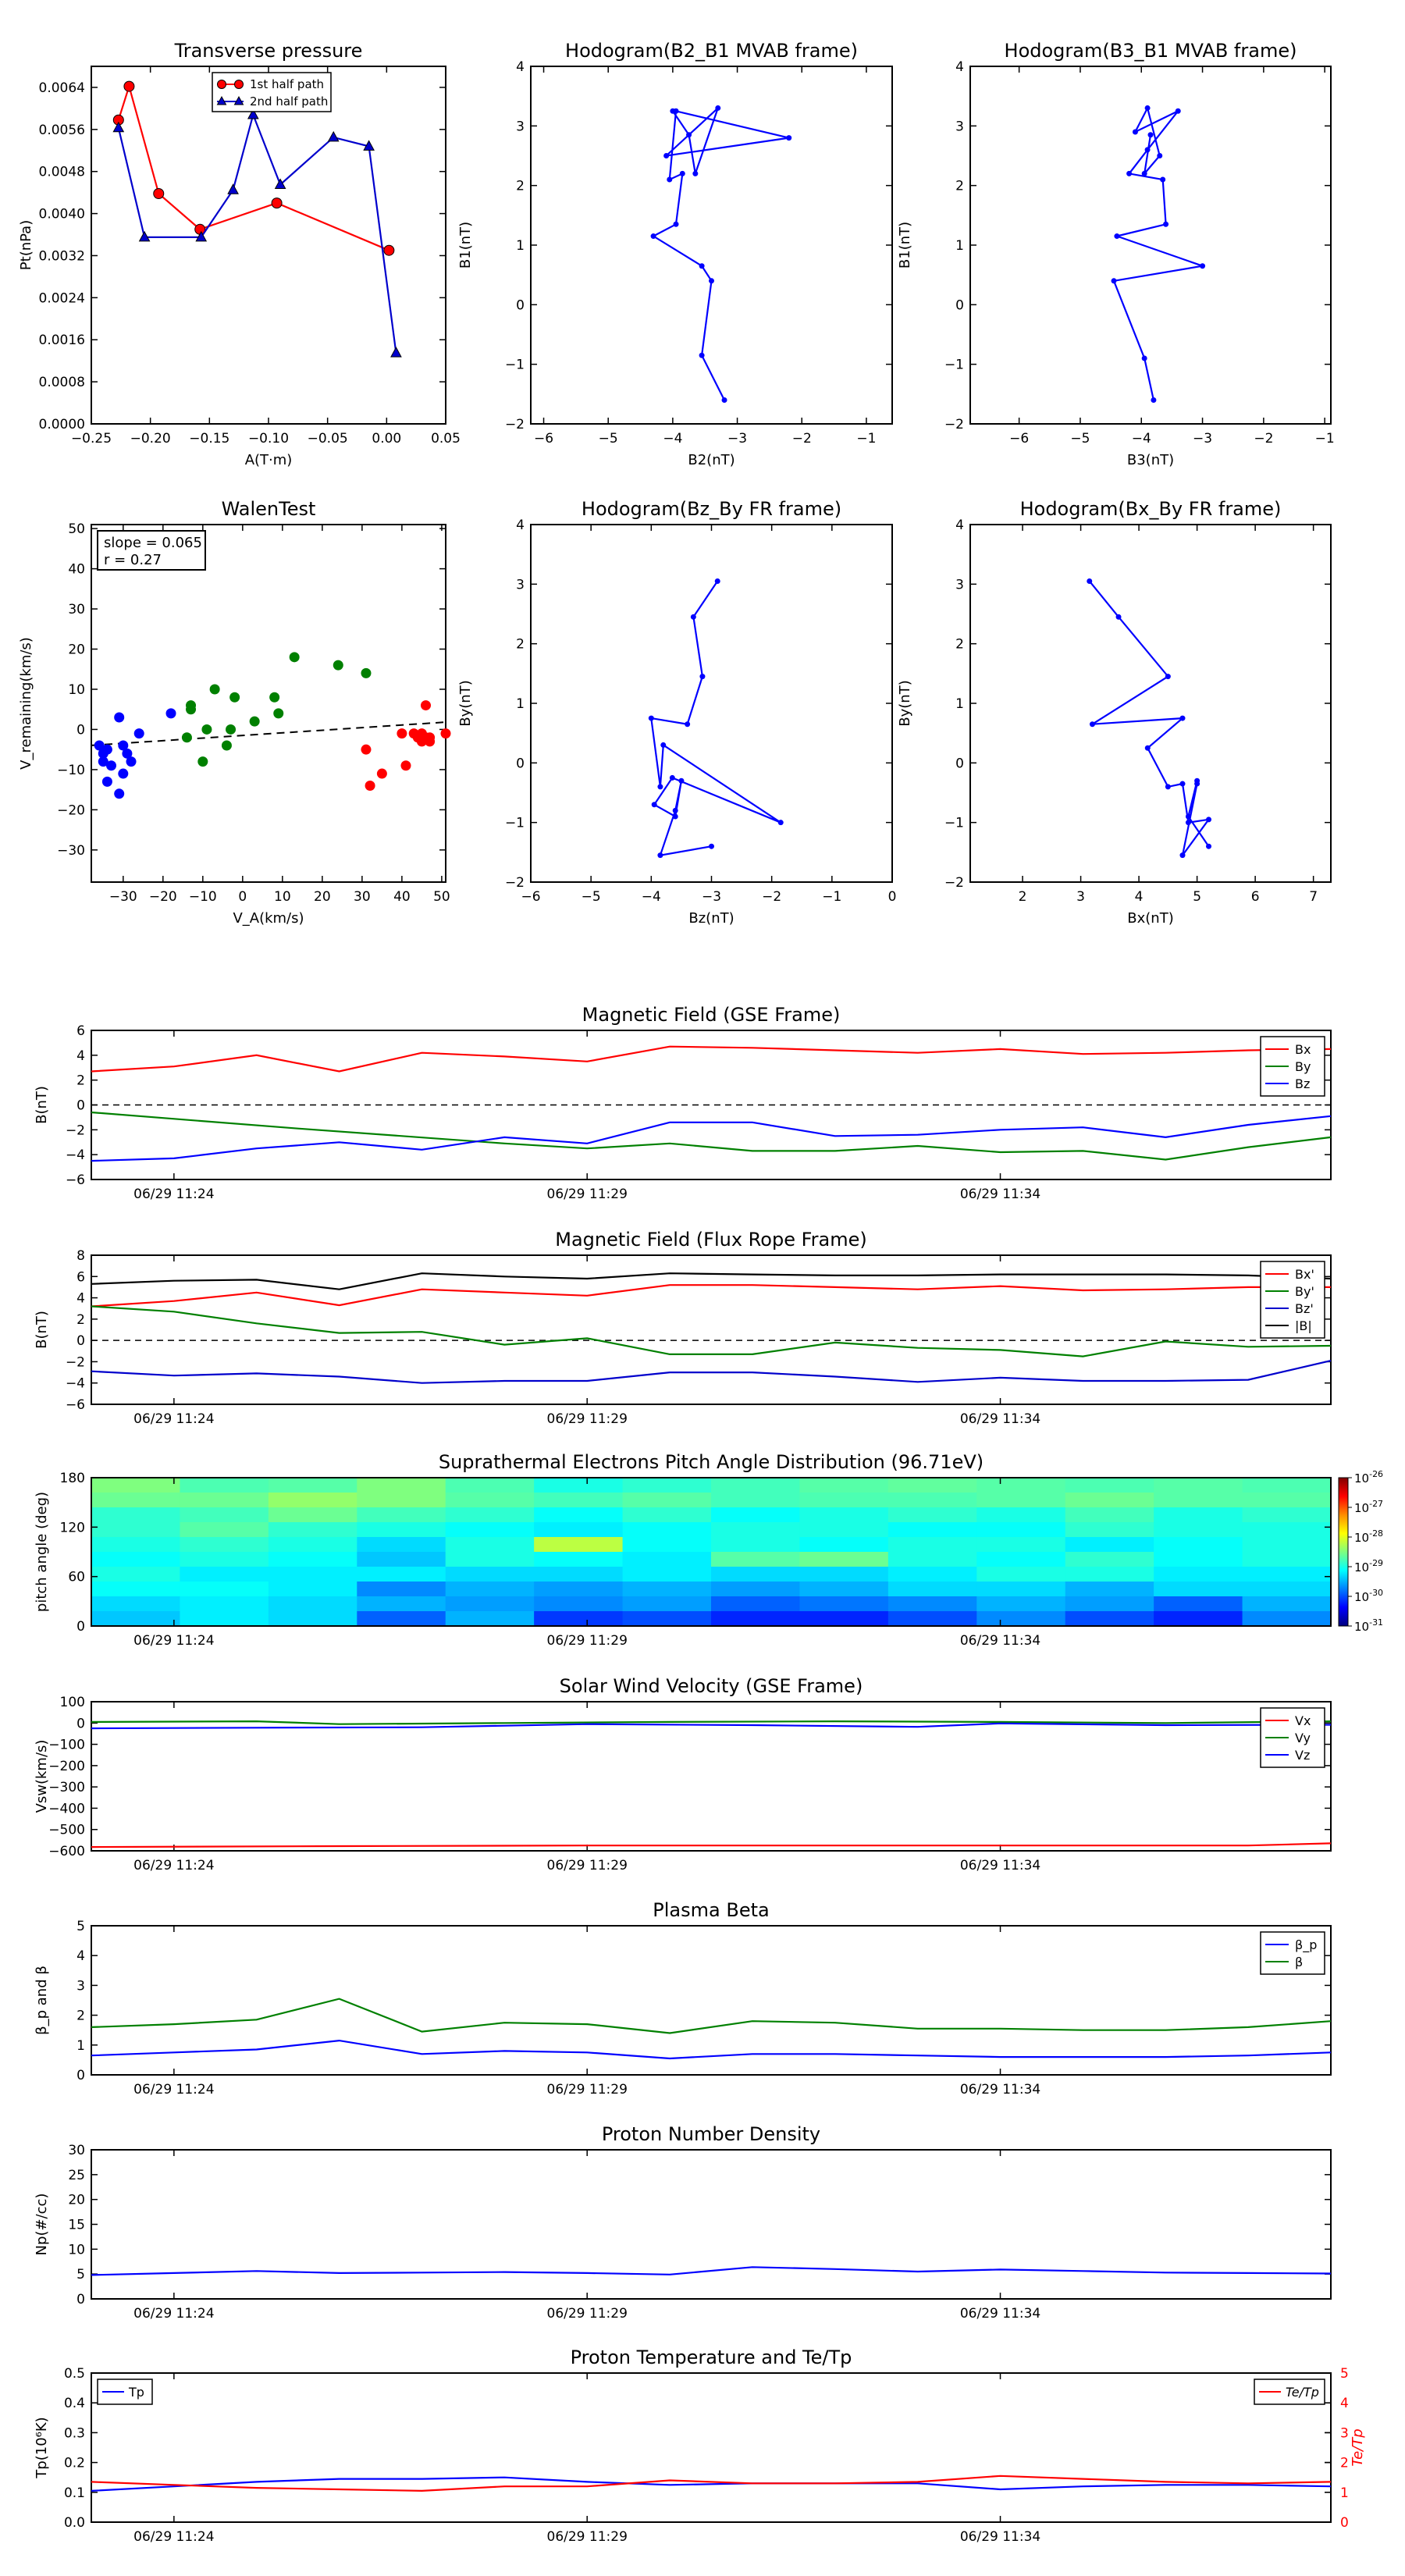 The image size is (1405, 2576). I want to click on colorbar-label: 10-26, so click(1368, 1477).